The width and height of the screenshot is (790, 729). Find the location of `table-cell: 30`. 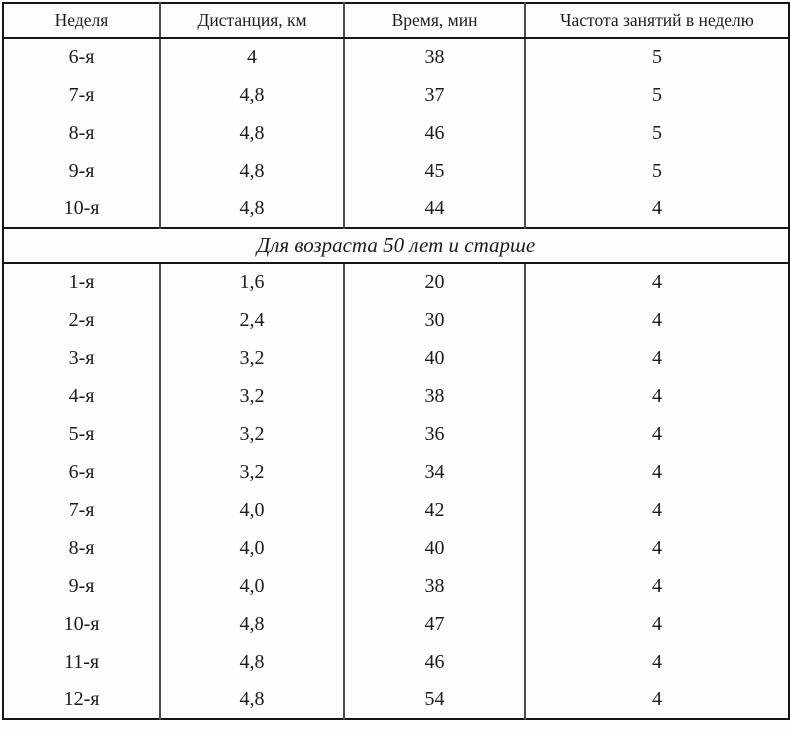

table-cell: 30 is located at coordinates (434, 320).